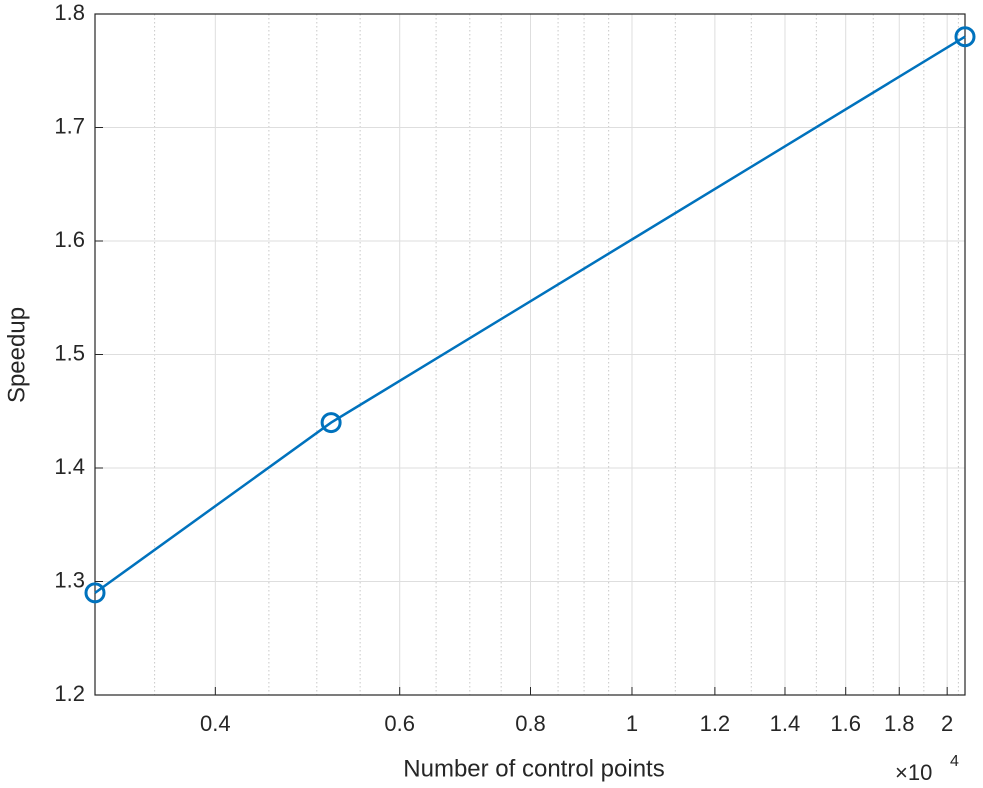 The height and width of the screenshot is (788, 983). I want to click on y-tick-label: 1.4, so click(69, 466).